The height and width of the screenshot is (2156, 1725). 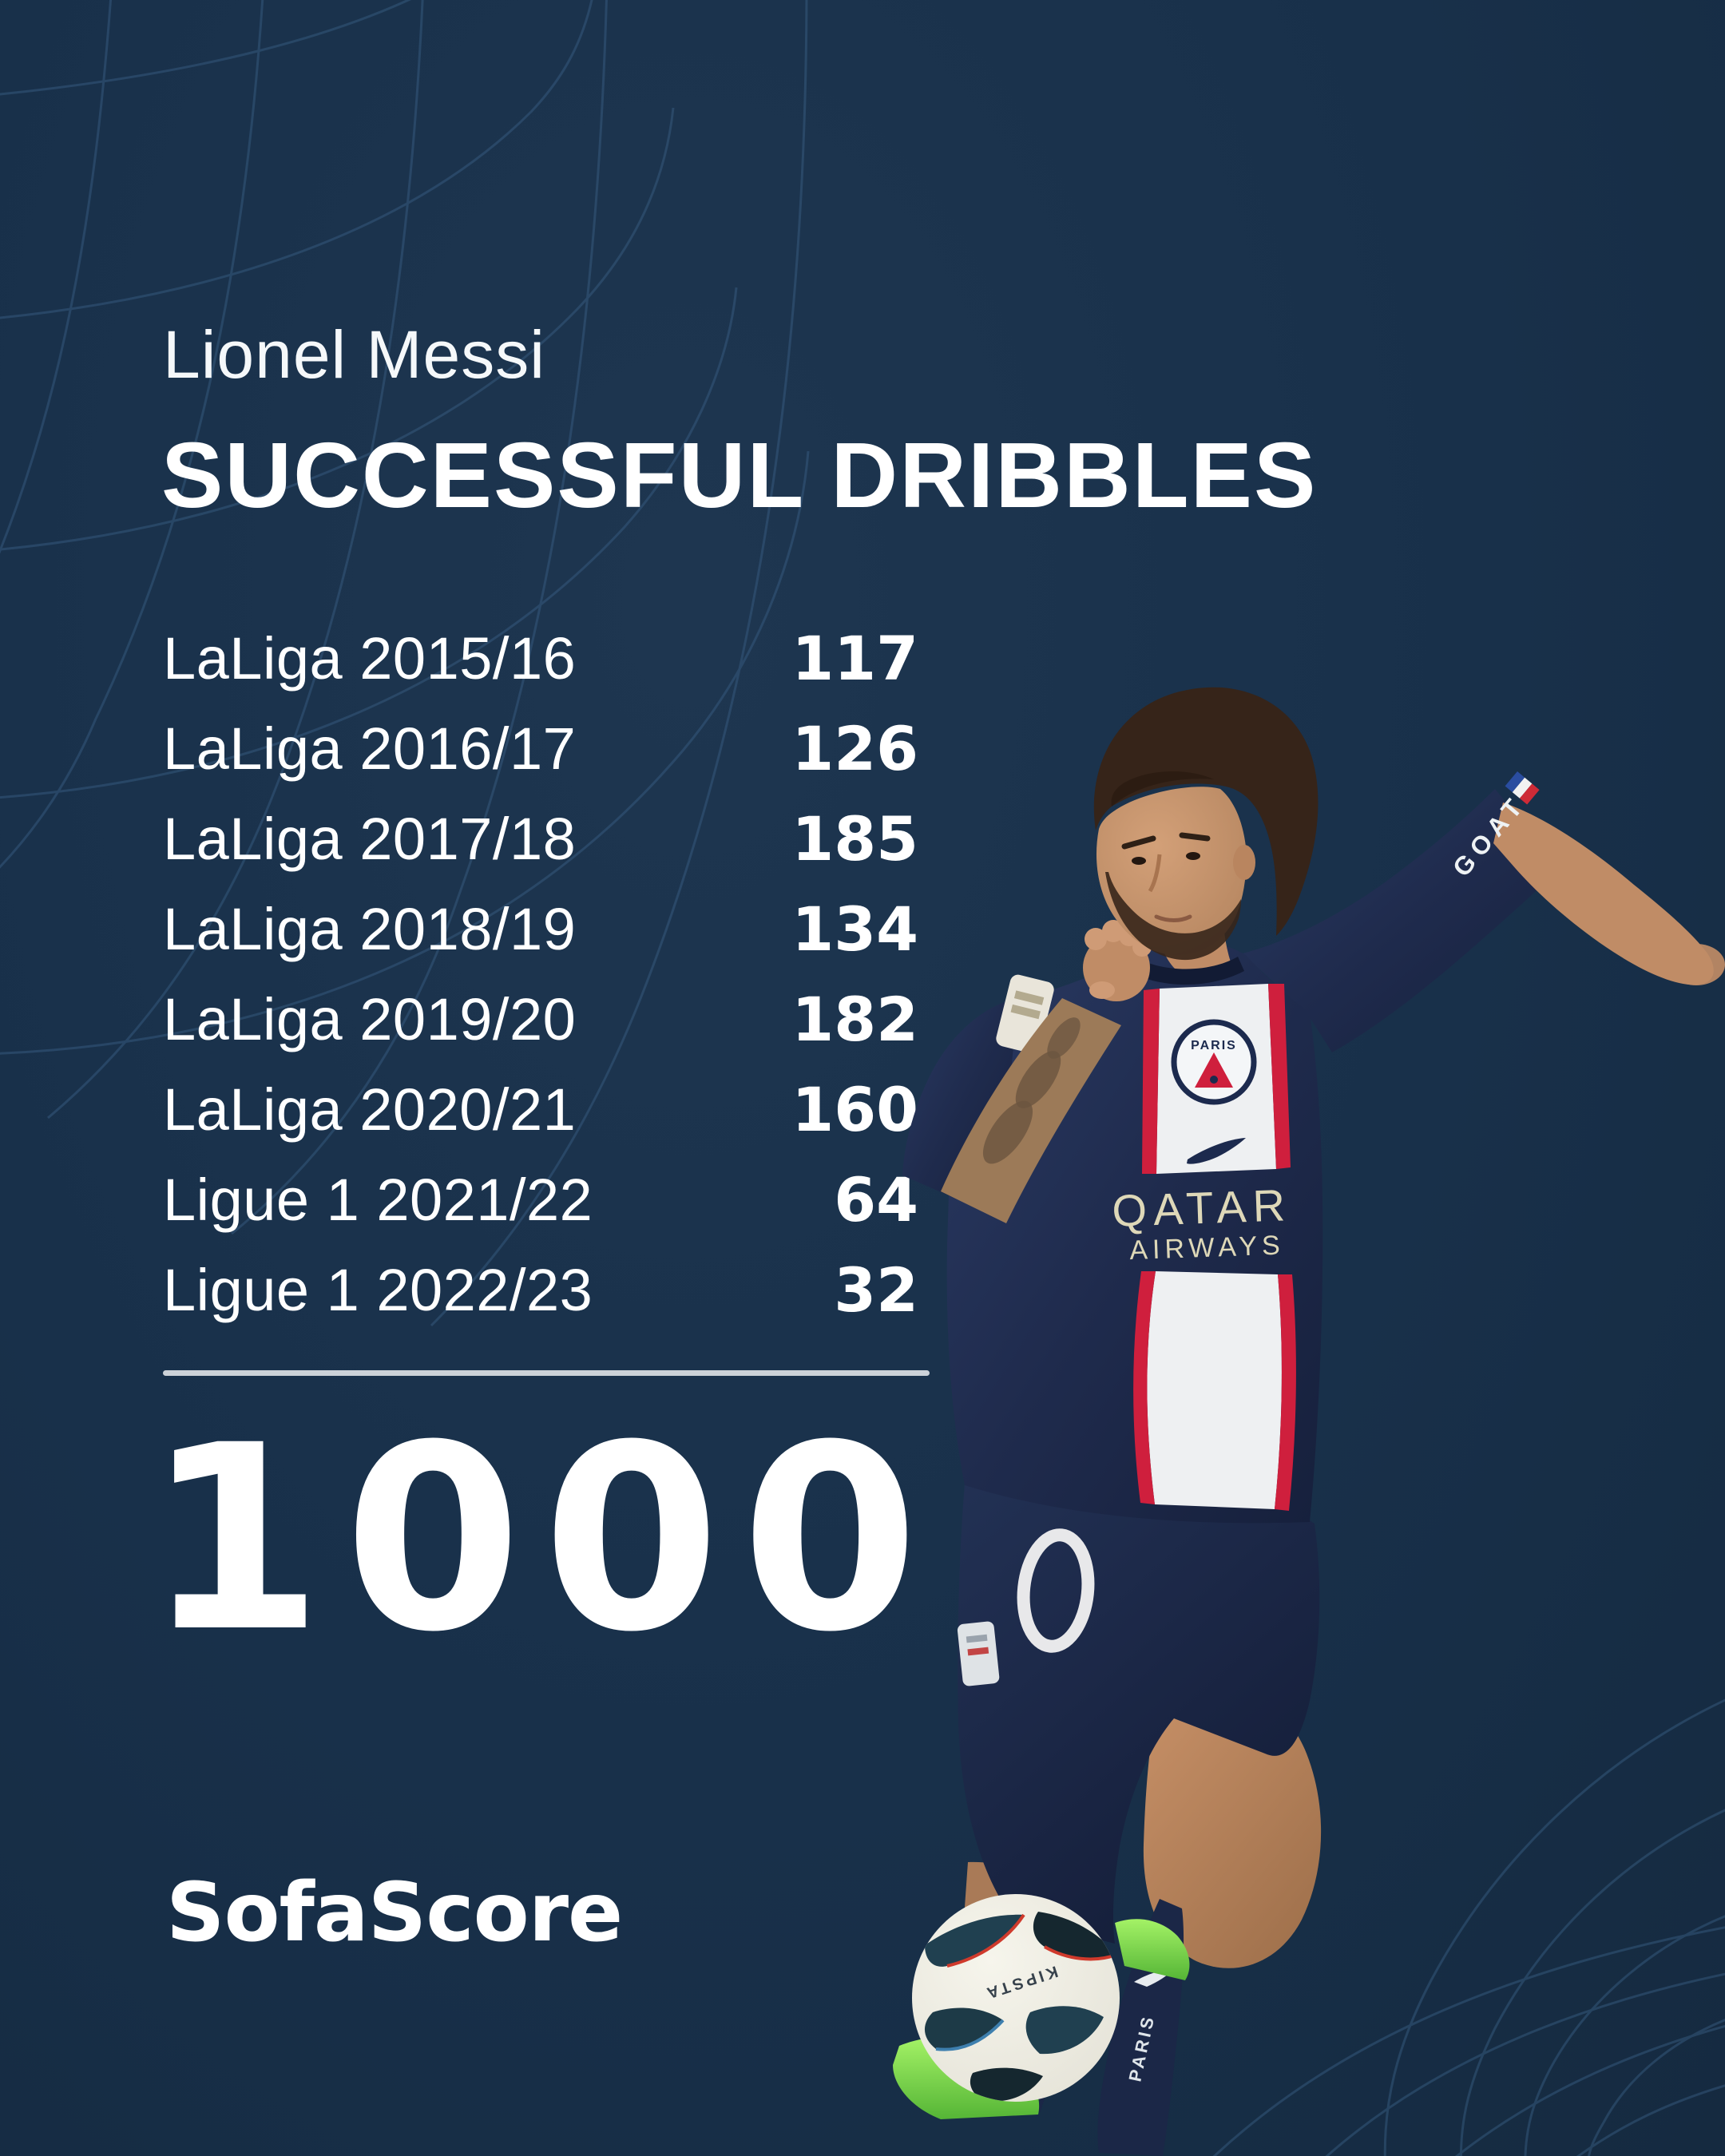 I want to click on stat-row: Ligue 1 2021/22 64, so click(x=541, y=1200).